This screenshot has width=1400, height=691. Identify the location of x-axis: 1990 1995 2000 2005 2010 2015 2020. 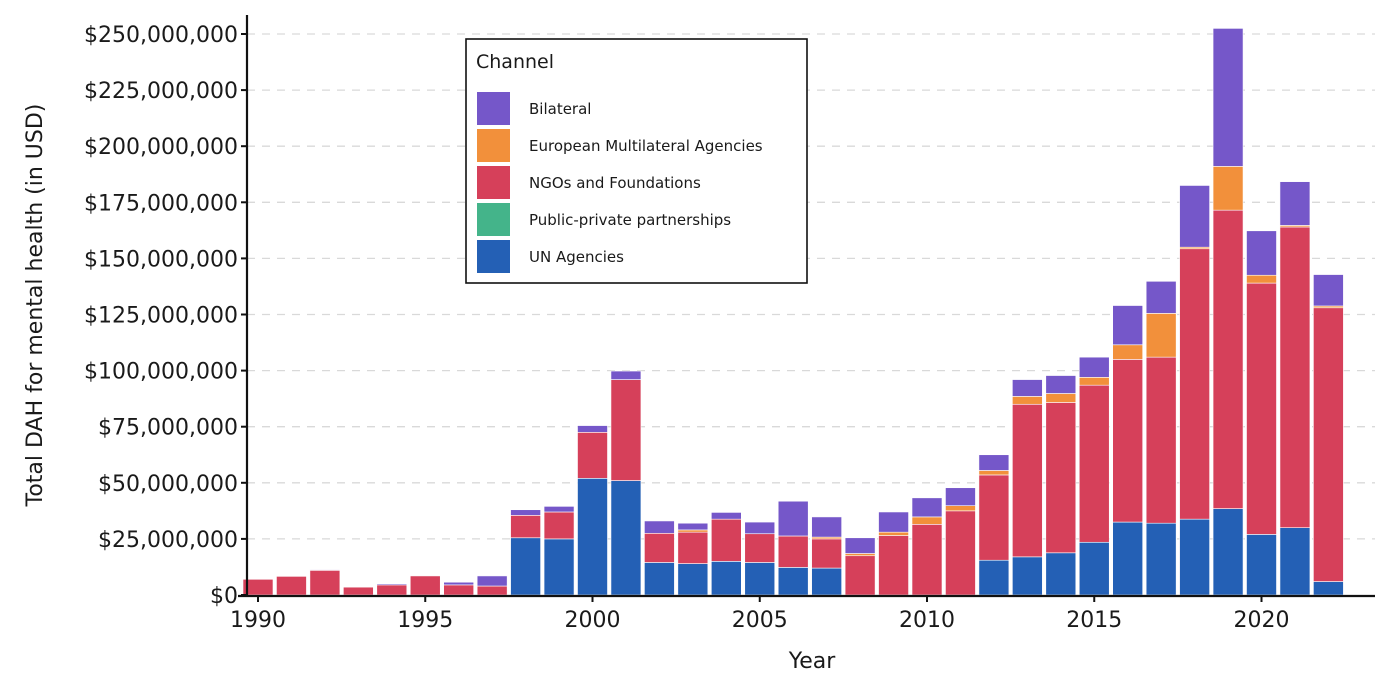
(802, 613).